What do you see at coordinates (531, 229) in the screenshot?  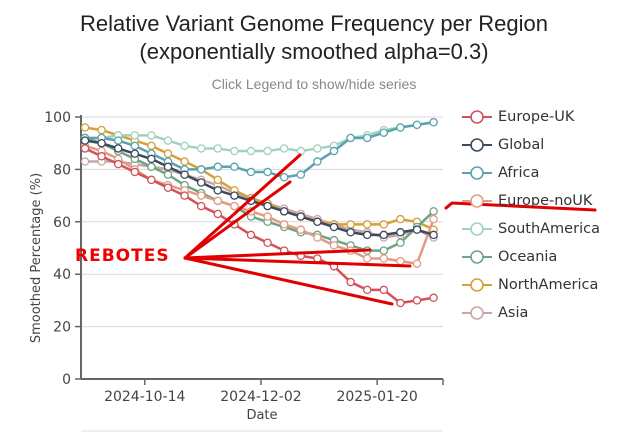 I see `legend-item-southamerica: SouthAmerica` at bounding box center [531, 229].